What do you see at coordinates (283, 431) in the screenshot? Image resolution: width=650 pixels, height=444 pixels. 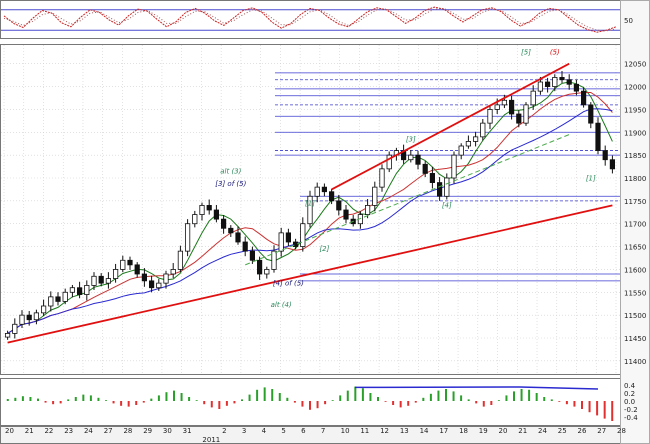 I see `x-tick-label: 5` at bounding box center [283, 431].